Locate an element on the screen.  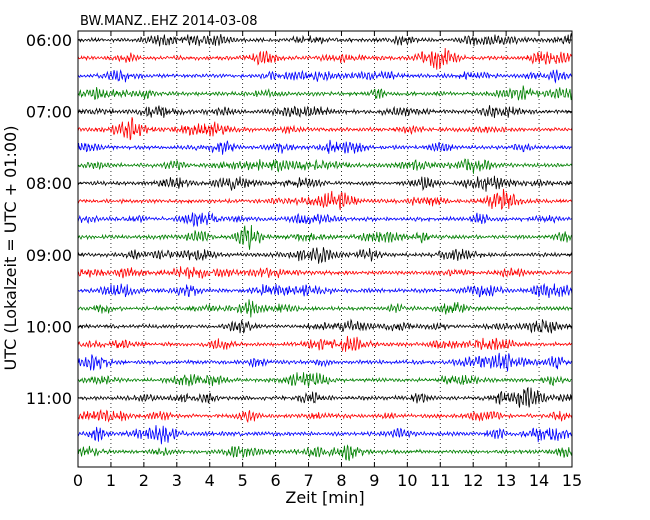
x-tick-label: 3 is located at coordinates (177, 480).